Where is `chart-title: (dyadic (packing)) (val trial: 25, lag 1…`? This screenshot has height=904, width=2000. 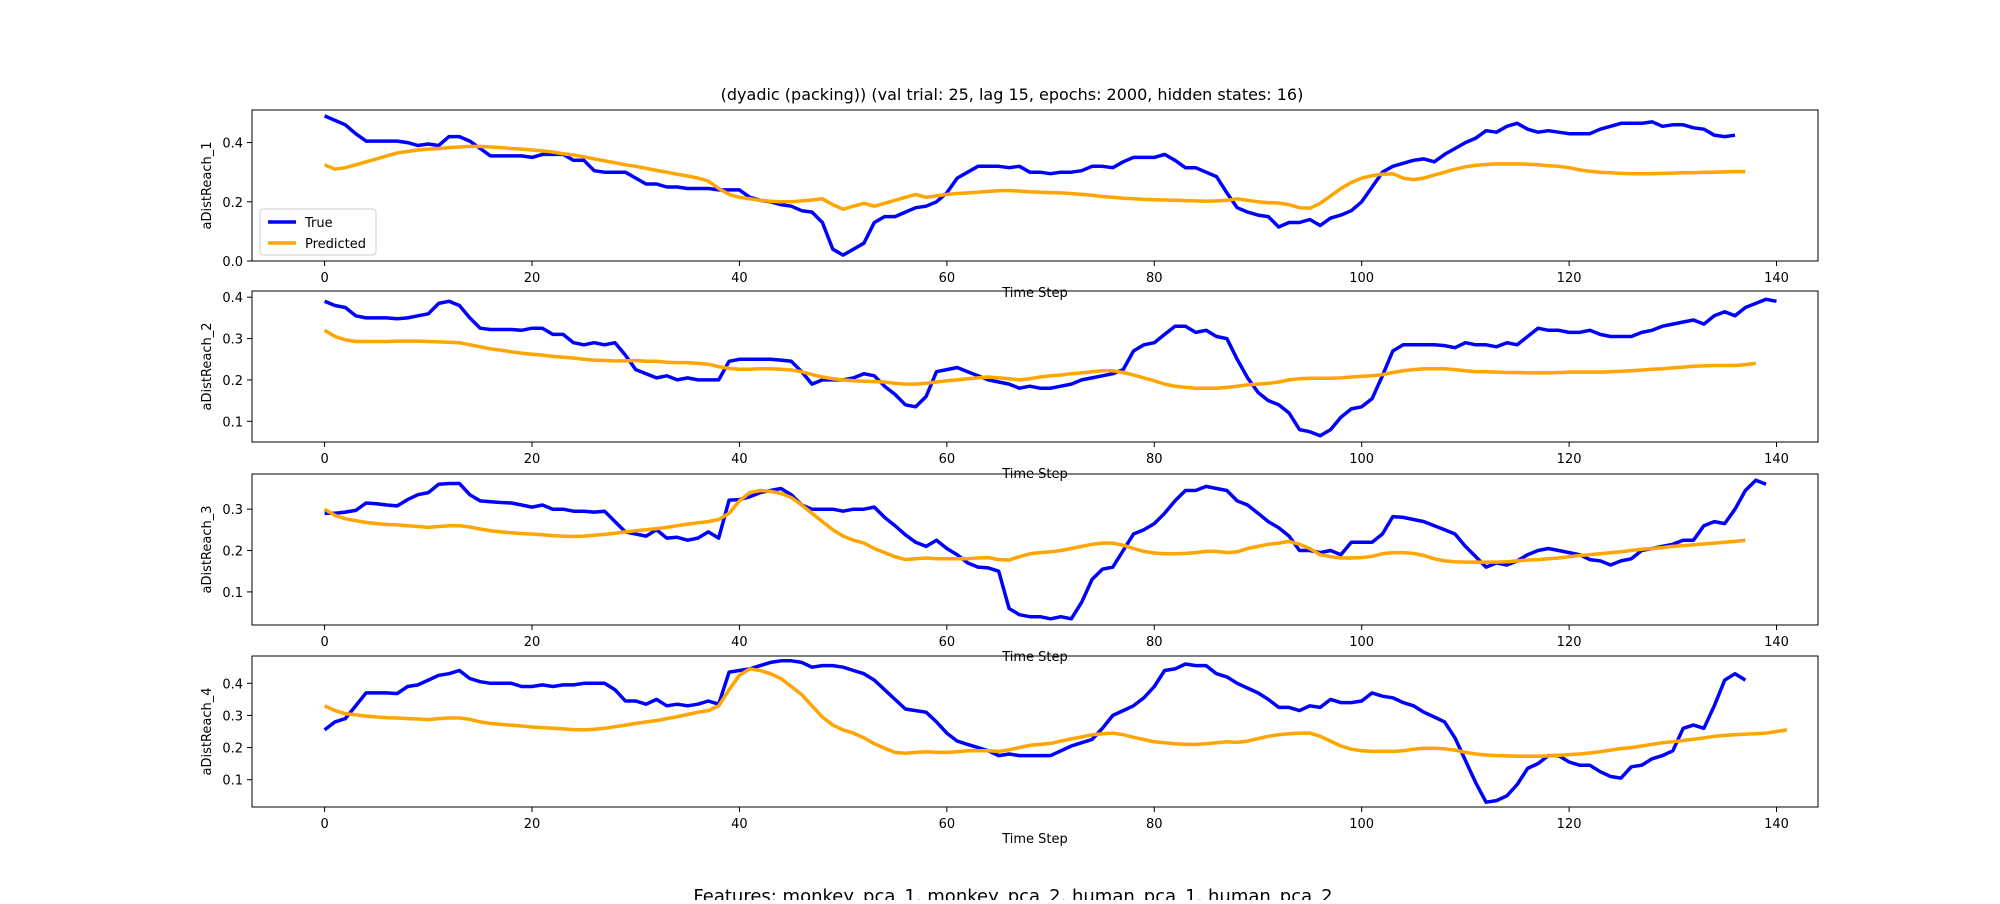
chart-title: (dyadic (packing)) (val trial: 25, lag 1… is located at coordinates (1012, 94).